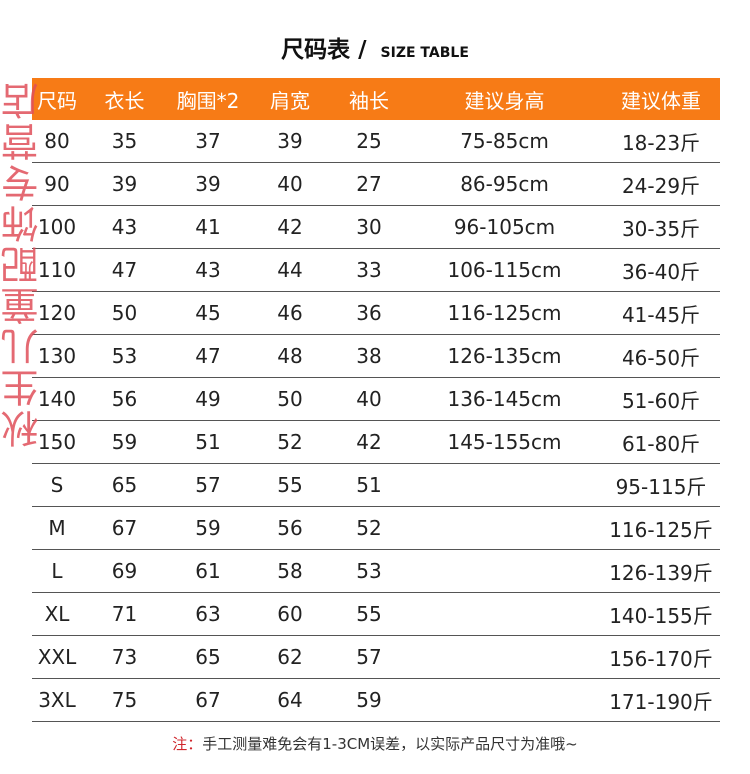 The image size is (750, 774). What do you see at coordinates (57, 184) in the screenshot?
I see `table-cell: 90` at bounding box center [57, 184].